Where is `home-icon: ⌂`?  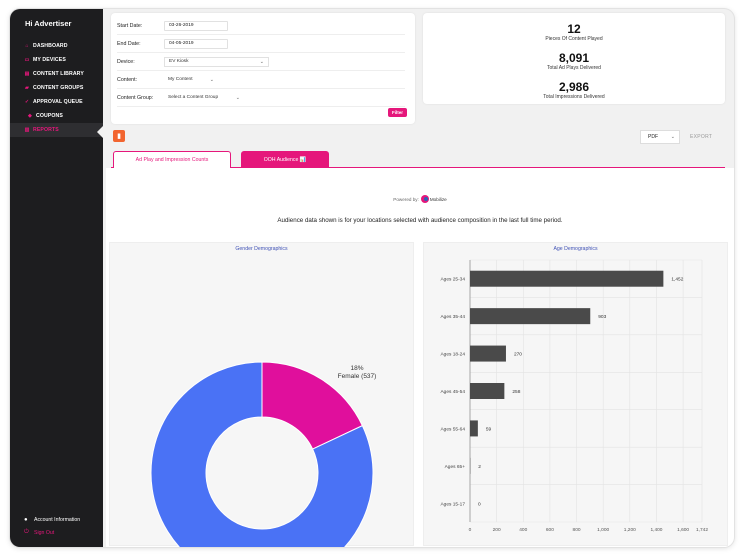
home-icon: ⌂ is located at coordinates (27, 45).